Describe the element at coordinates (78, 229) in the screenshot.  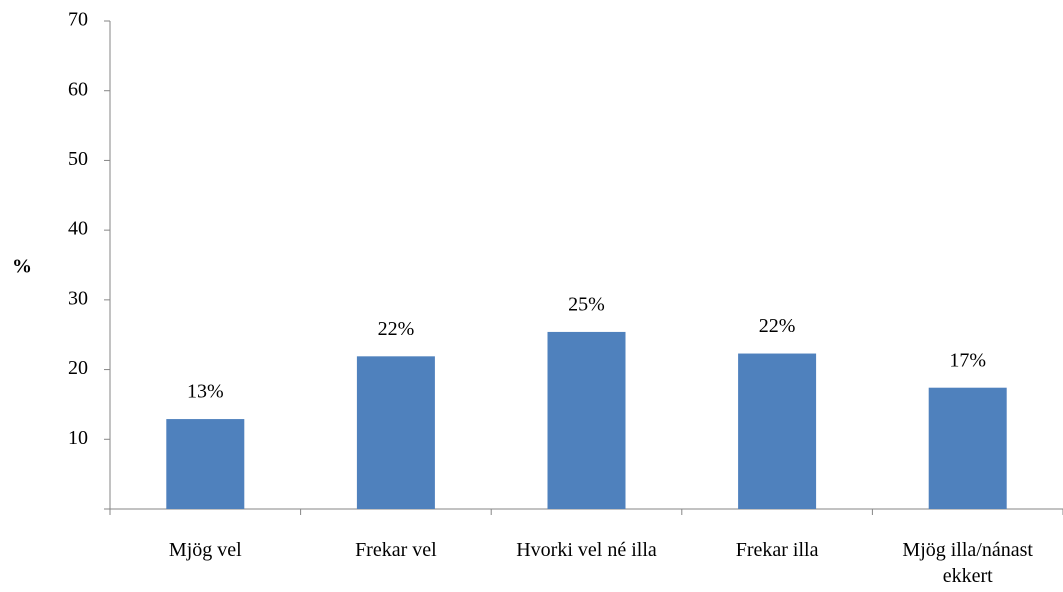
I see `y-tick-label: 40` at that location.